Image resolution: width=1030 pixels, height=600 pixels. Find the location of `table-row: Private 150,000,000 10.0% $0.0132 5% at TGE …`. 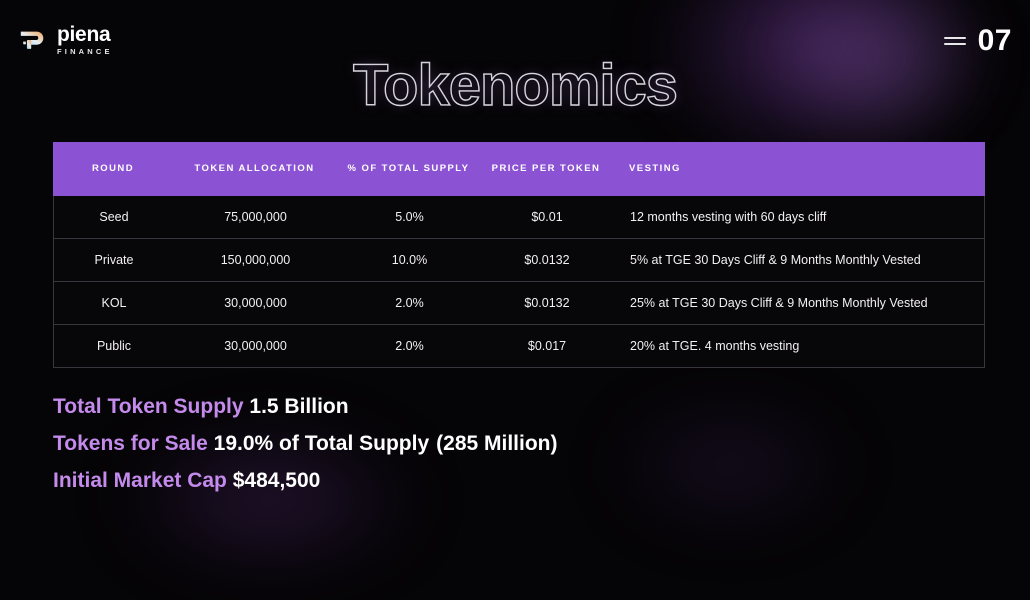

table-row: Private 150,000,000 10.0% $0.0132 5% at TGE … is located at coordinates (519, 260).